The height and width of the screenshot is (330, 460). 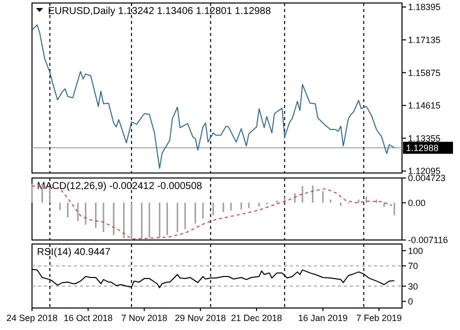 What do you see at coordinates (413, 265) in the screenshot?
I see `y-tick-label: 70` at bounding box center [413, 265].